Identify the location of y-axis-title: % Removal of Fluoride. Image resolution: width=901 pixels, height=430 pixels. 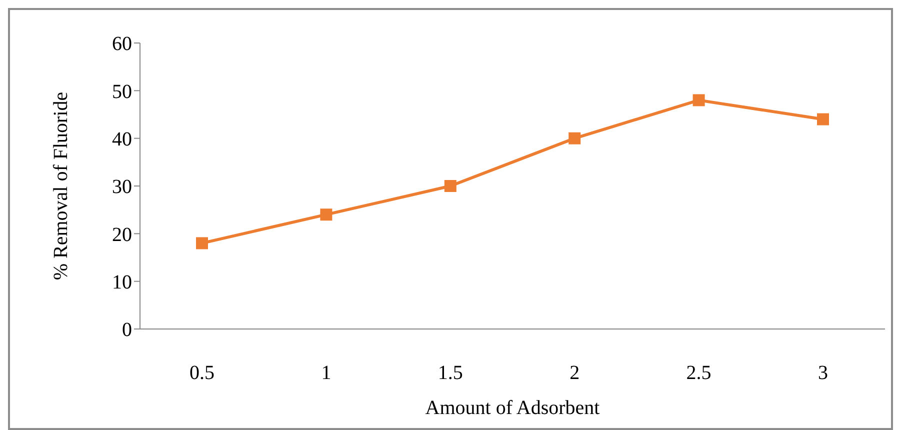
(61, 186).